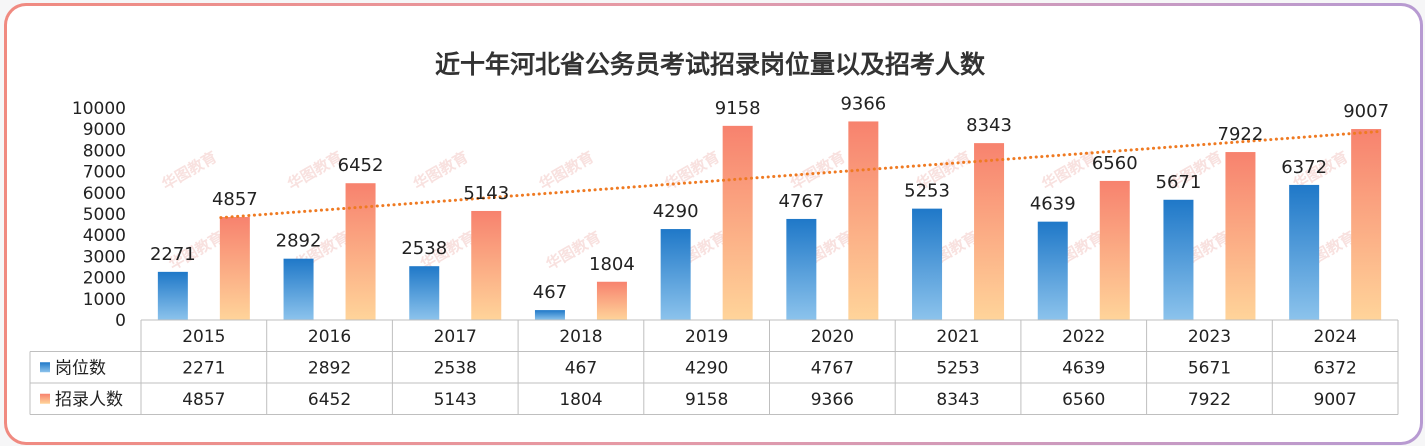  Describe the element at coordinates (173, 254) in the screenshot. I see `data-label: 2271` at that location.